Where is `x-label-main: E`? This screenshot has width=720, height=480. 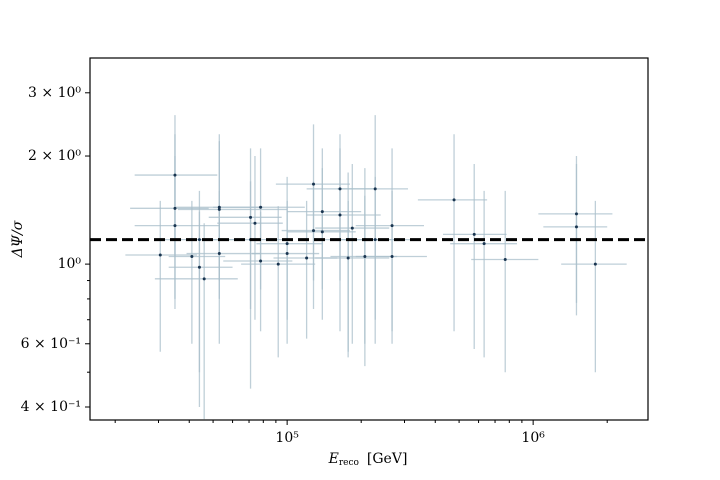
x-label-main: E is located at coordinates (333, 459).